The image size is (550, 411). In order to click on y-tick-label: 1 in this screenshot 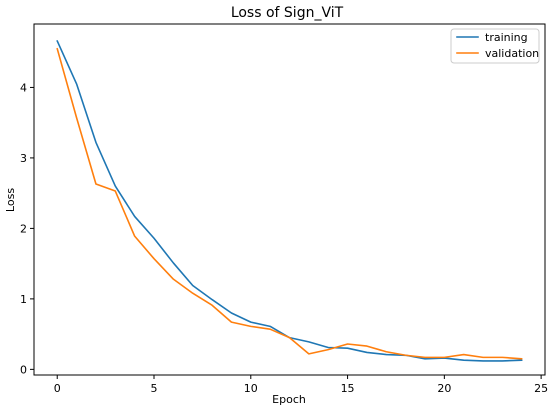, I will do `click(23, 299)`.